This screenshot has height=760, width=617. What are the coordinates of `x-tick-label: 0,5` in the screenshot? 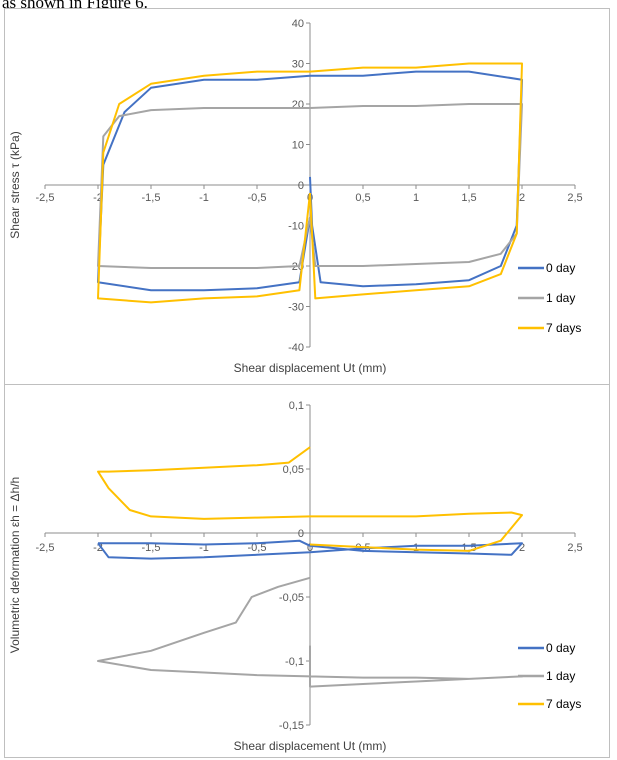 It's located at (362, 198).